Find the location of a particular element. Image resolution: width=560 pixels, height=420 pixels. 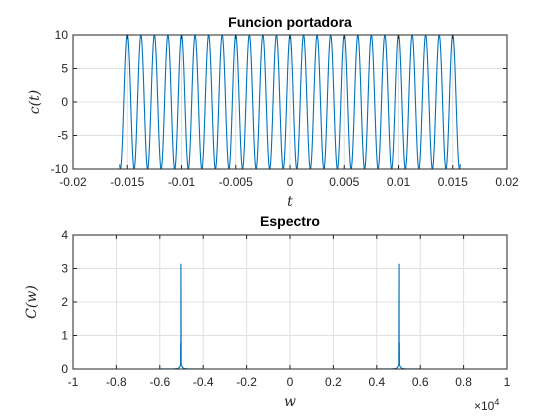

spectrum-xtick-label: -0.4 is located at coordinates (203, 382).